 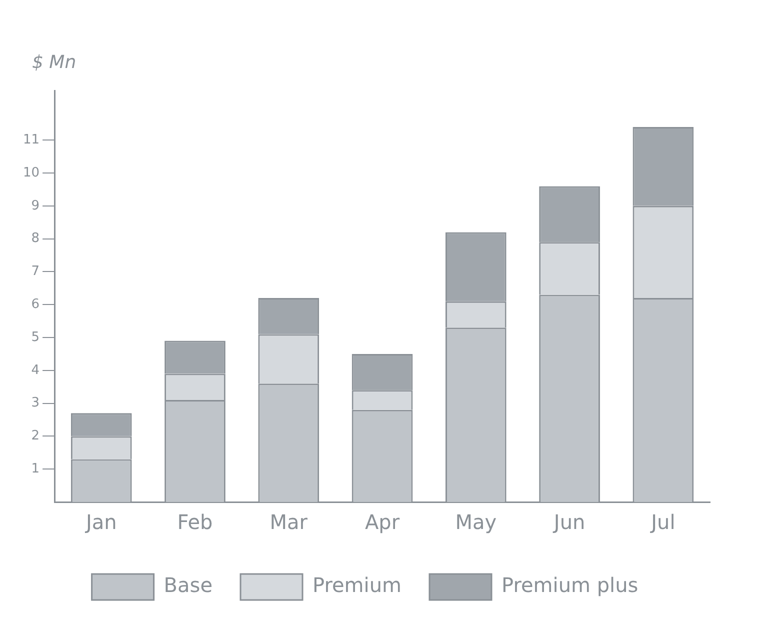 What do you see at coordinates (195, 522) in the screenshot?
I see `x-tick-label: Feb` at bounding box center [195, 522].